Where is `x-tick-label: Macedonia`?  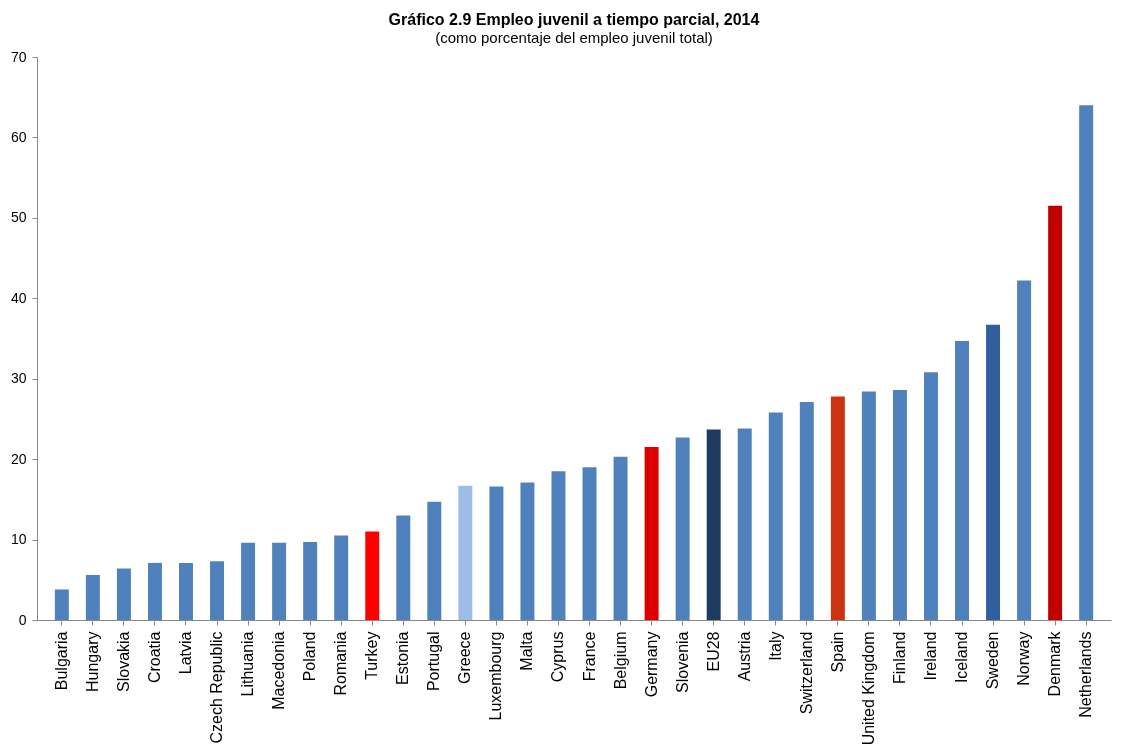
x-tick-label: Macedonia is located at coordinates (279, 670).